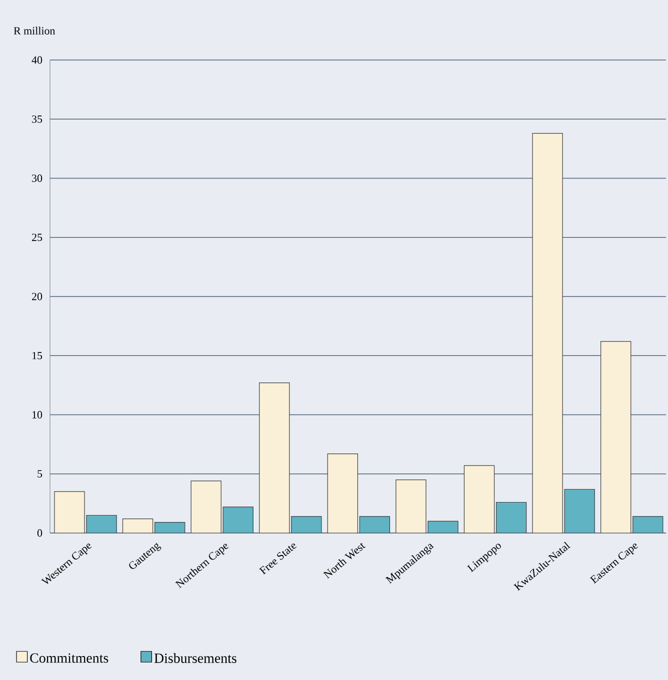 The height and width of the screenshot is (680, 668). Describe the element at coordinates (37, 414) in the screenshot. I see `y-tick-label: 10` at that location.